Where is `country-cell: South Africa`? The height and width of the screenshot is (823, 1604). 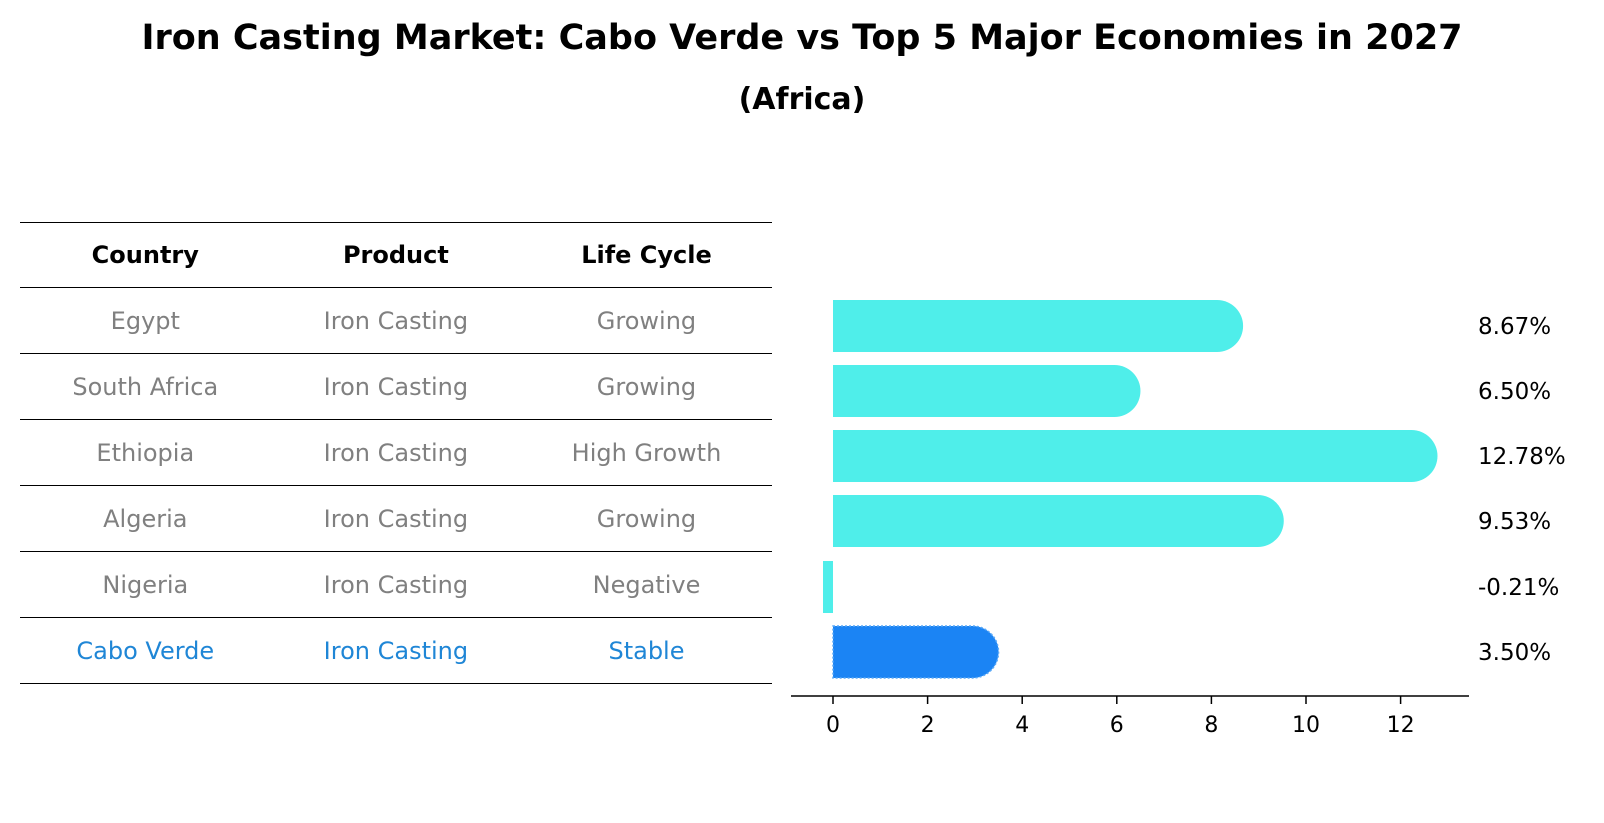 country-cell: South Africa is located at coordinates (145, 386).